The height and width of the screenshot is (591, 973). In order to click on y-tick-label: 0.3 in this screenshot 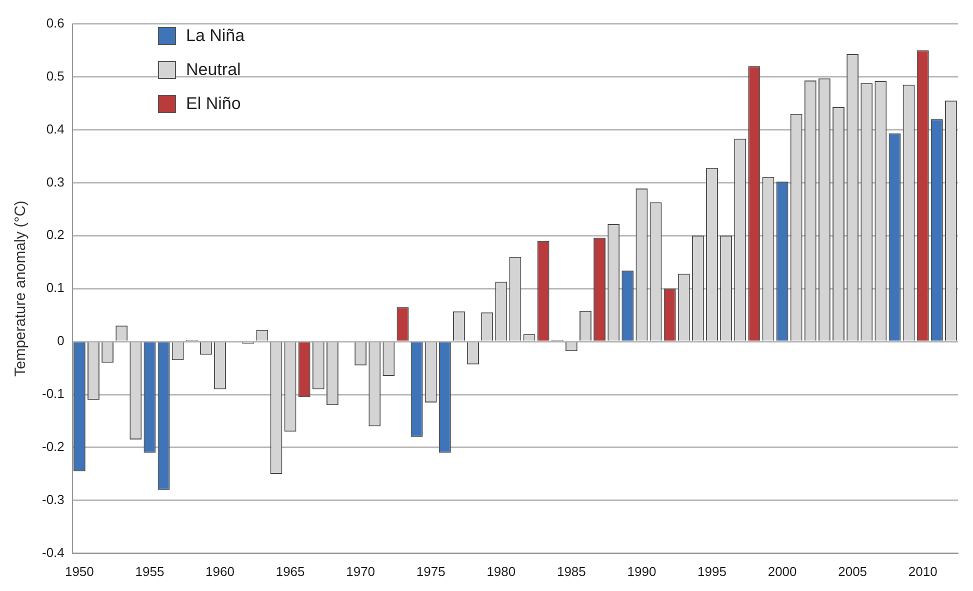, I will do `click(55, 182)`.